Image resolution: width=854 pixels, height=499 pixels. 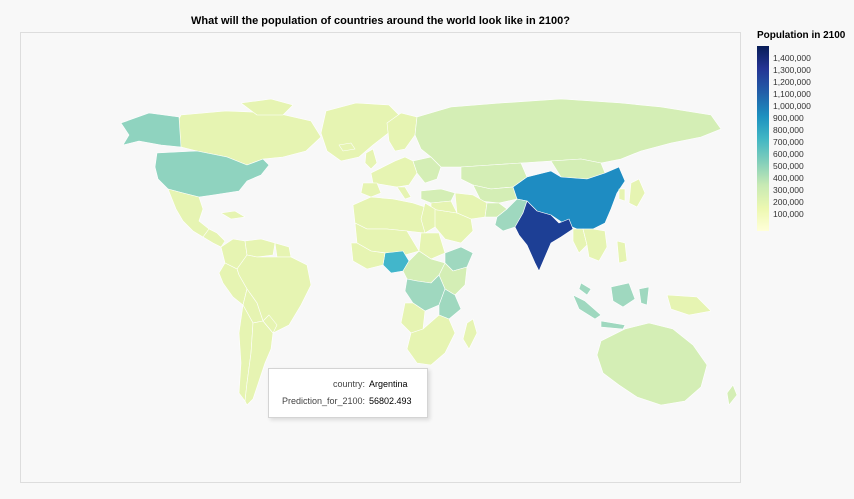 I want to click on legend-tick: 600,000, so click(x=788, y=153).